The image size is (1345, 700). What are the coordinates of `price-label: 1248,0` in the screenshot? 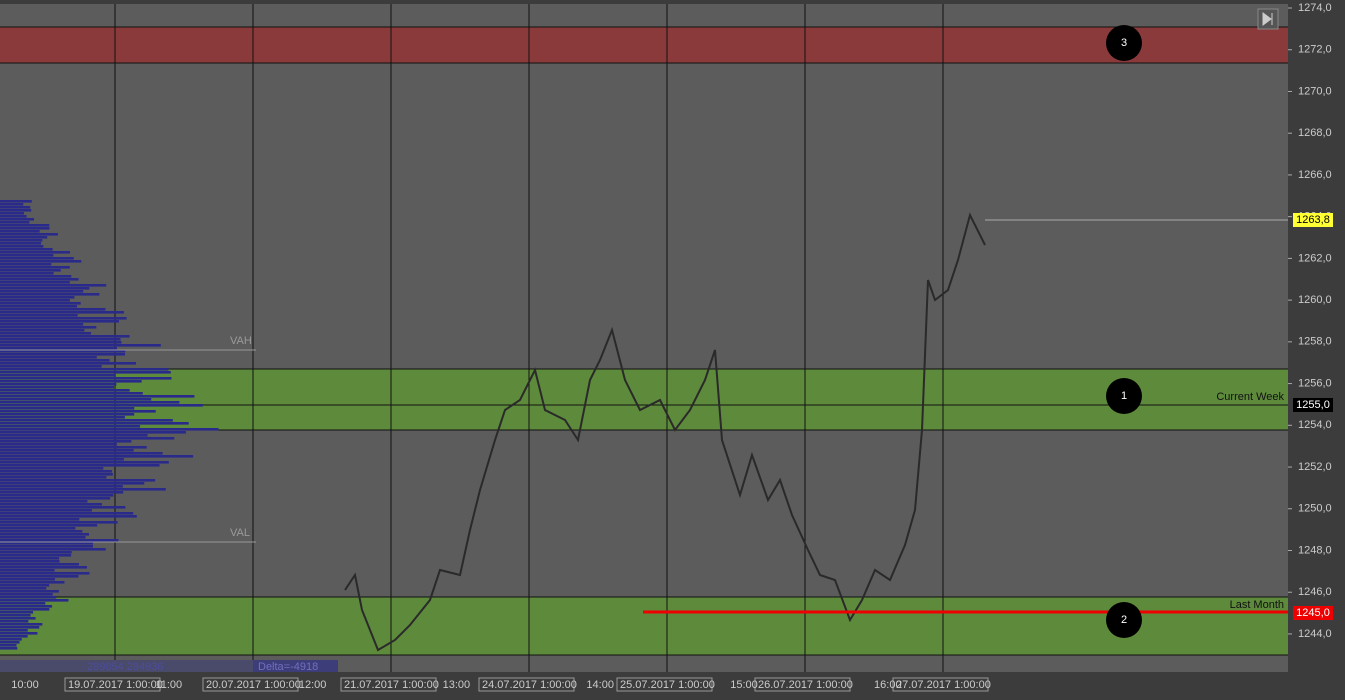 It's located at (1315, 550).